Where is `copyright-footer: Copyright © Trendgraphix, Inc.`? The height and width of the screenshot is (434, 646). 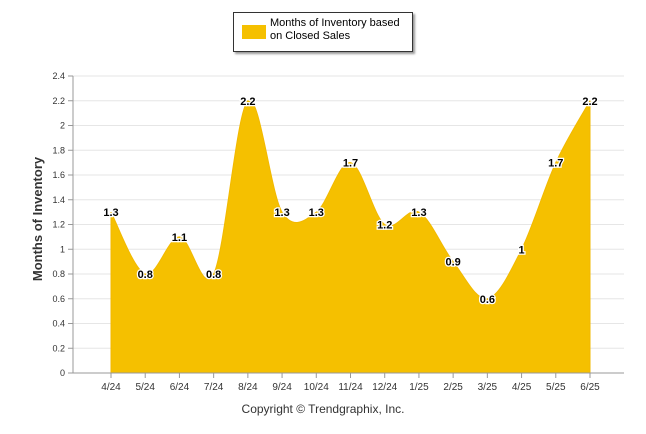 copyright-footer: Copyright © Trendgraphix, Inc. is located at coordinates (323, 409).